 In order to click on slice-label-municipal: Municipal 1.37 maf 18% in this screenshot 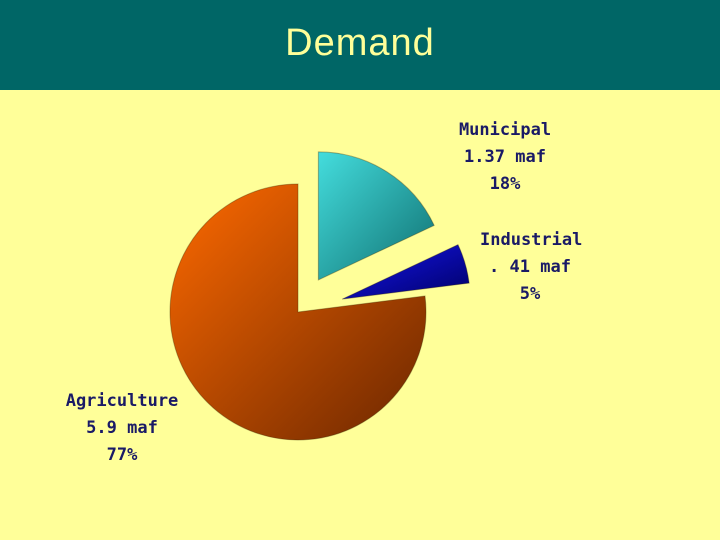, I will do `click(505, 157)`.